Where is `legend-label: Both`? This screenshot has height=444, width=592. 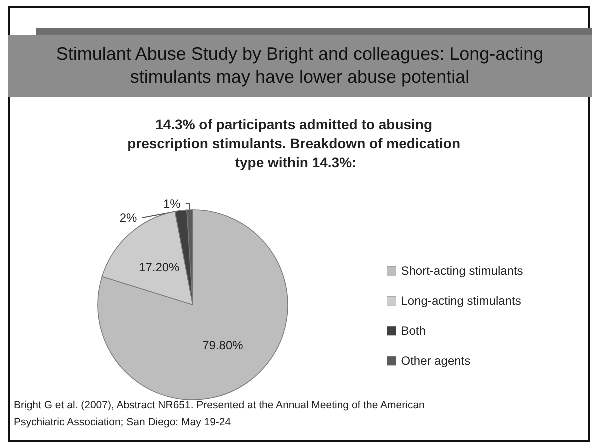 legend-label: Both is located at coordinates (413, 331).